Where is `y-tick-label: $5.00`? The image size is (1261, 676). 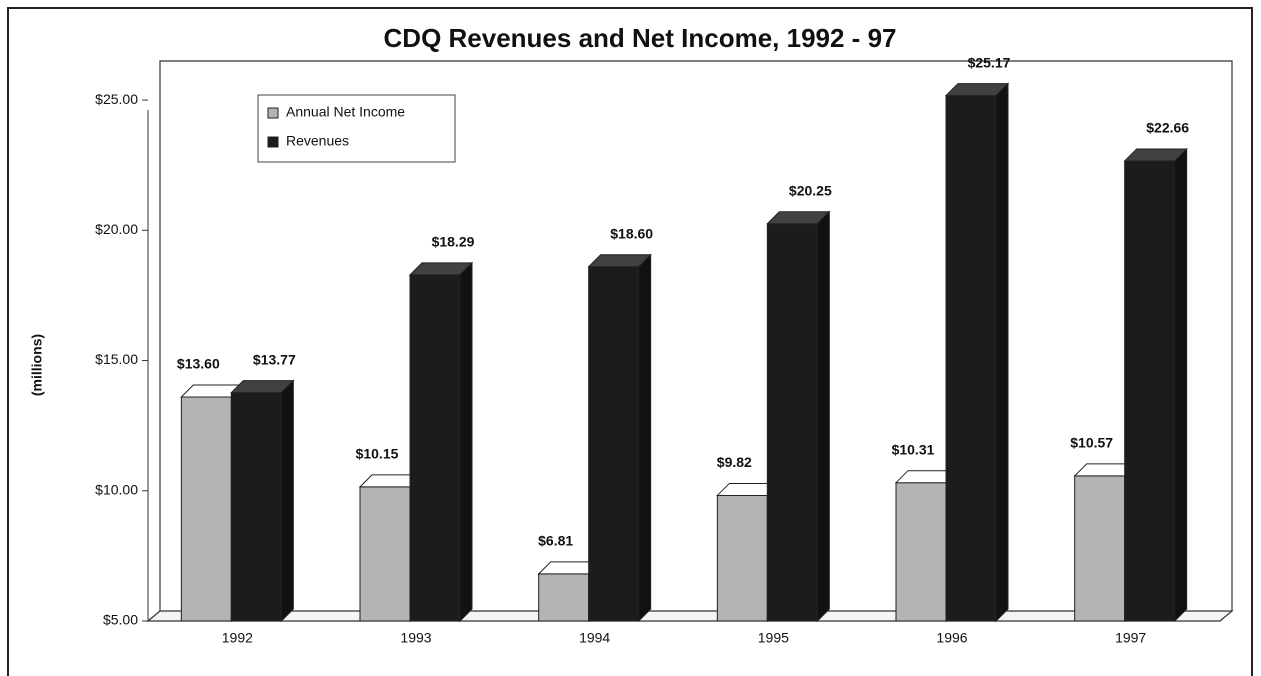
y-tick-label: $5.00 is located at coordinates (120, 620).